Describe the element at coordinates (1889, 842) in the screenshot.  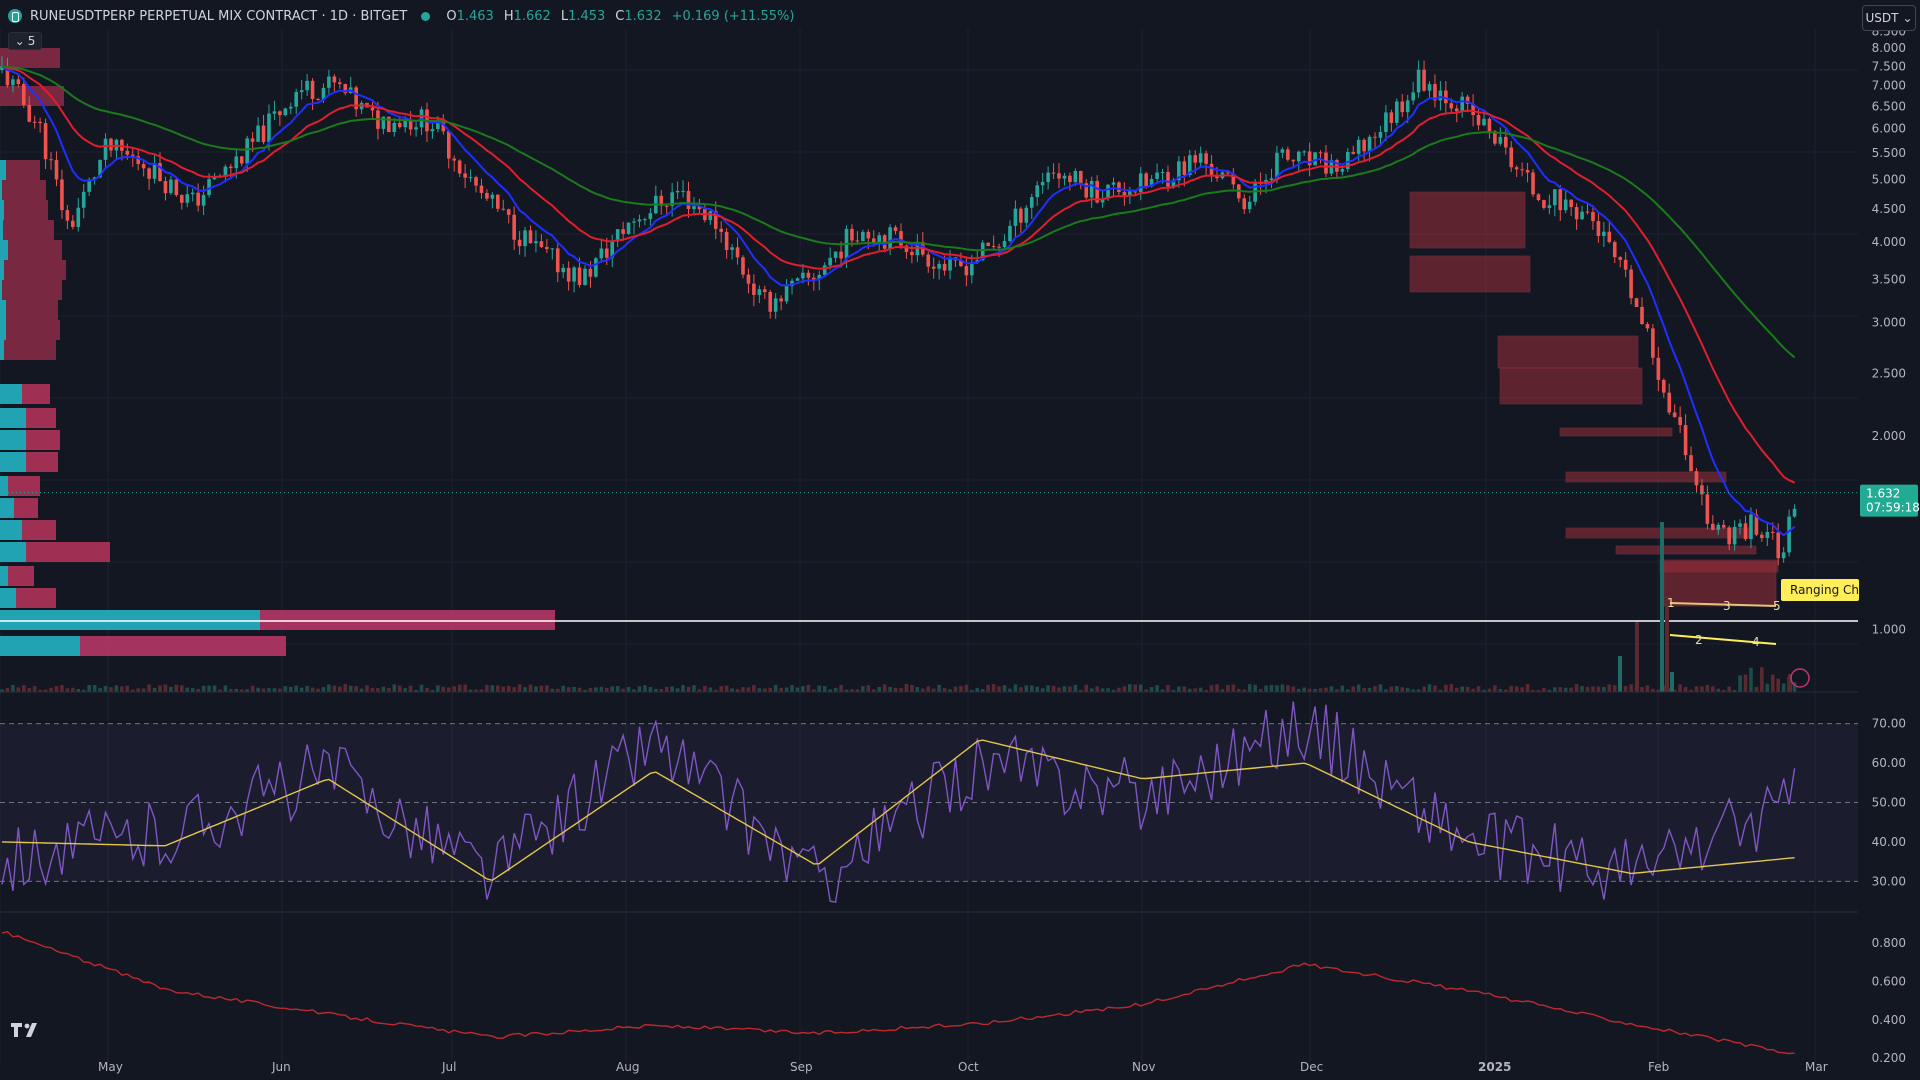
I see `rsi-tick-label: 40.00` at that location.